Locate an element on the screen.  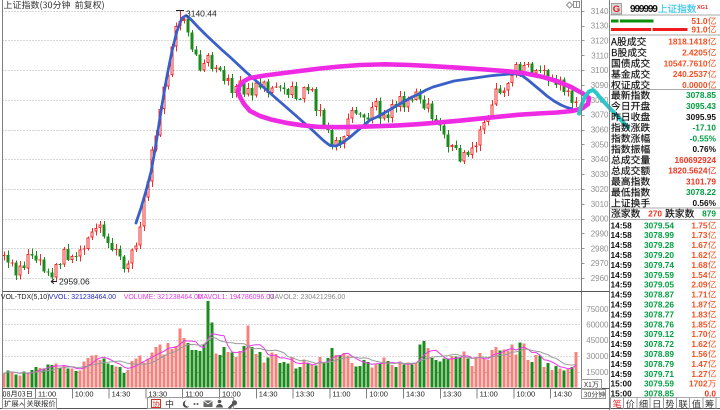
svg-text: 3079.59 is located at coordinates (659, 275).